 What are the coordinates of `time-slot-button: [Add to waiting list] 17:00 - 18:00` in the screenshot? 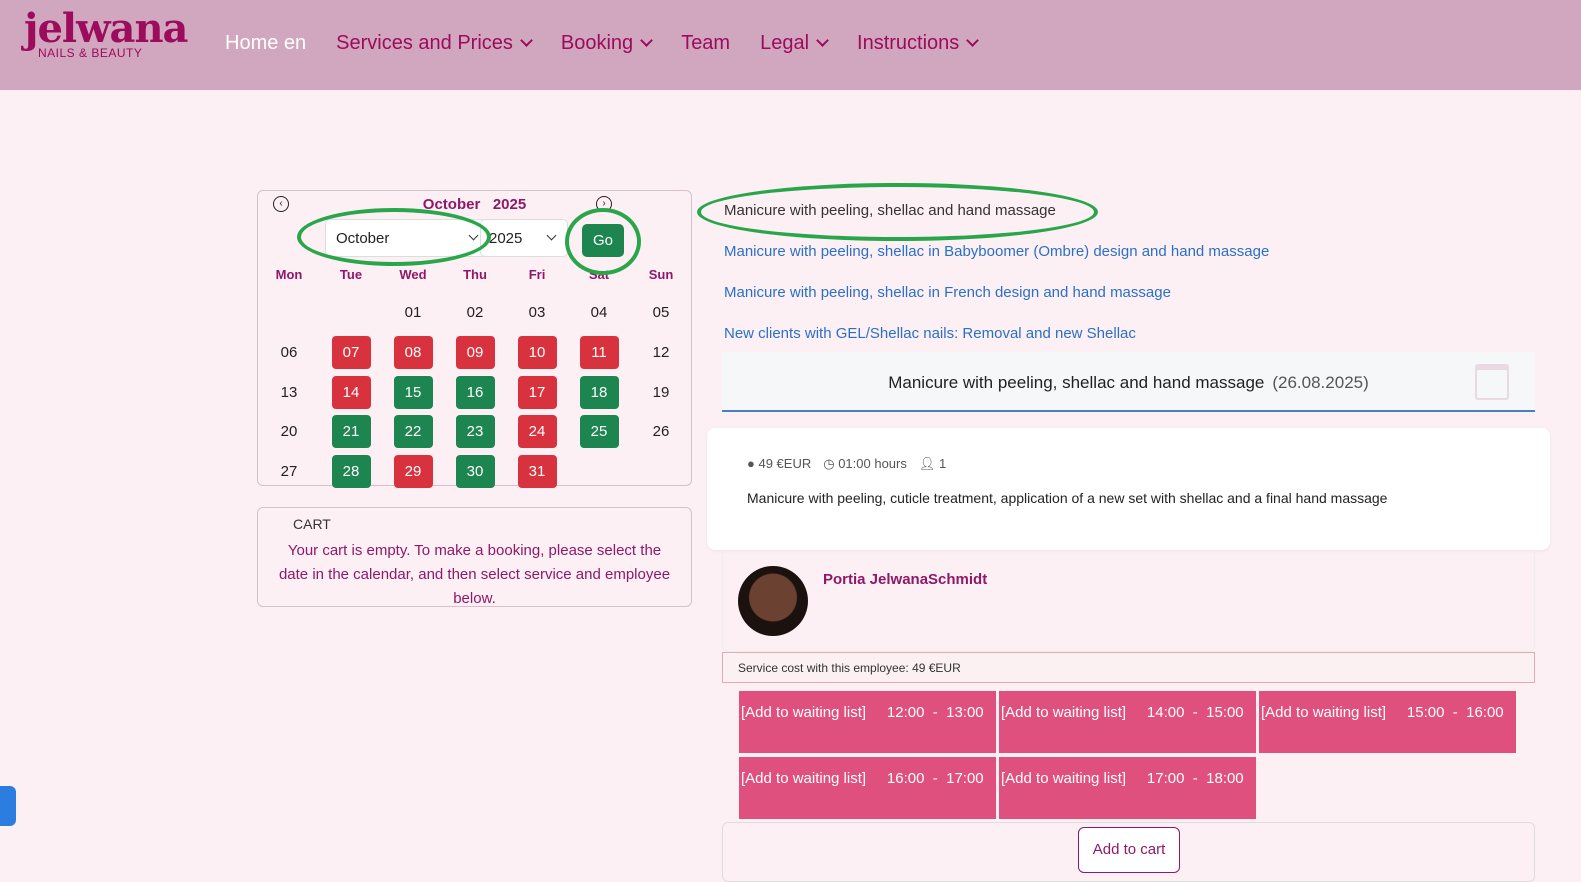 It's located at (1127, 788).